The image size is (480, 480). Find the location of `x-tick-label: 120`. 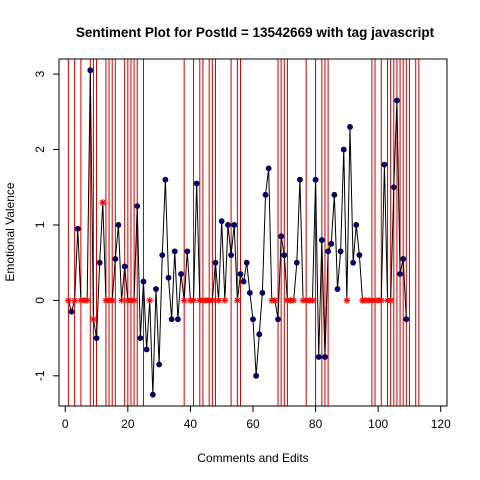

x-tick-label: 120 is located at coordinates (441, 424).